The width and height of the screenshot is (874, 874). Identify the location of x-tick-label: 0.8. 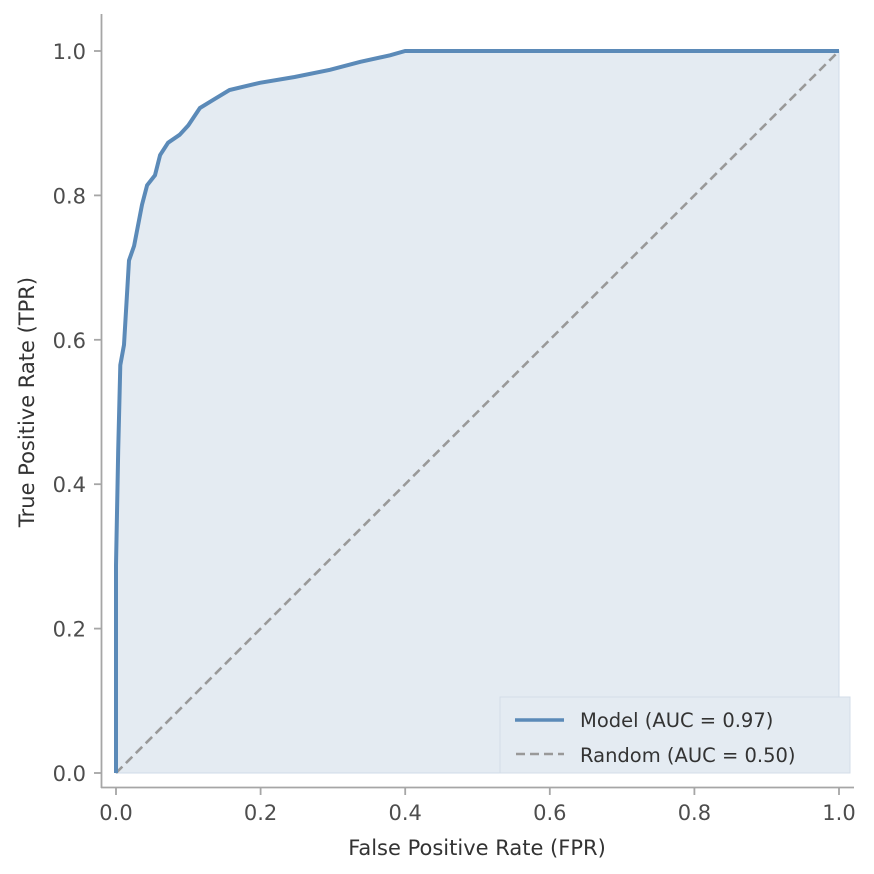
(694, 813).